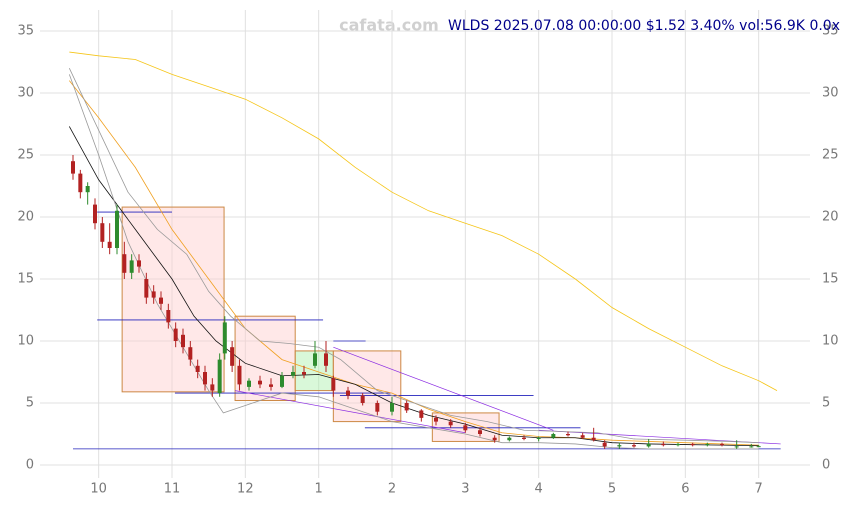 The width and height of the screenshot is (850, 505). What do you see at coordinates (25, 341) in the screenshot?
I see `y-tick-label: 10` at bounding box center [25, 341].